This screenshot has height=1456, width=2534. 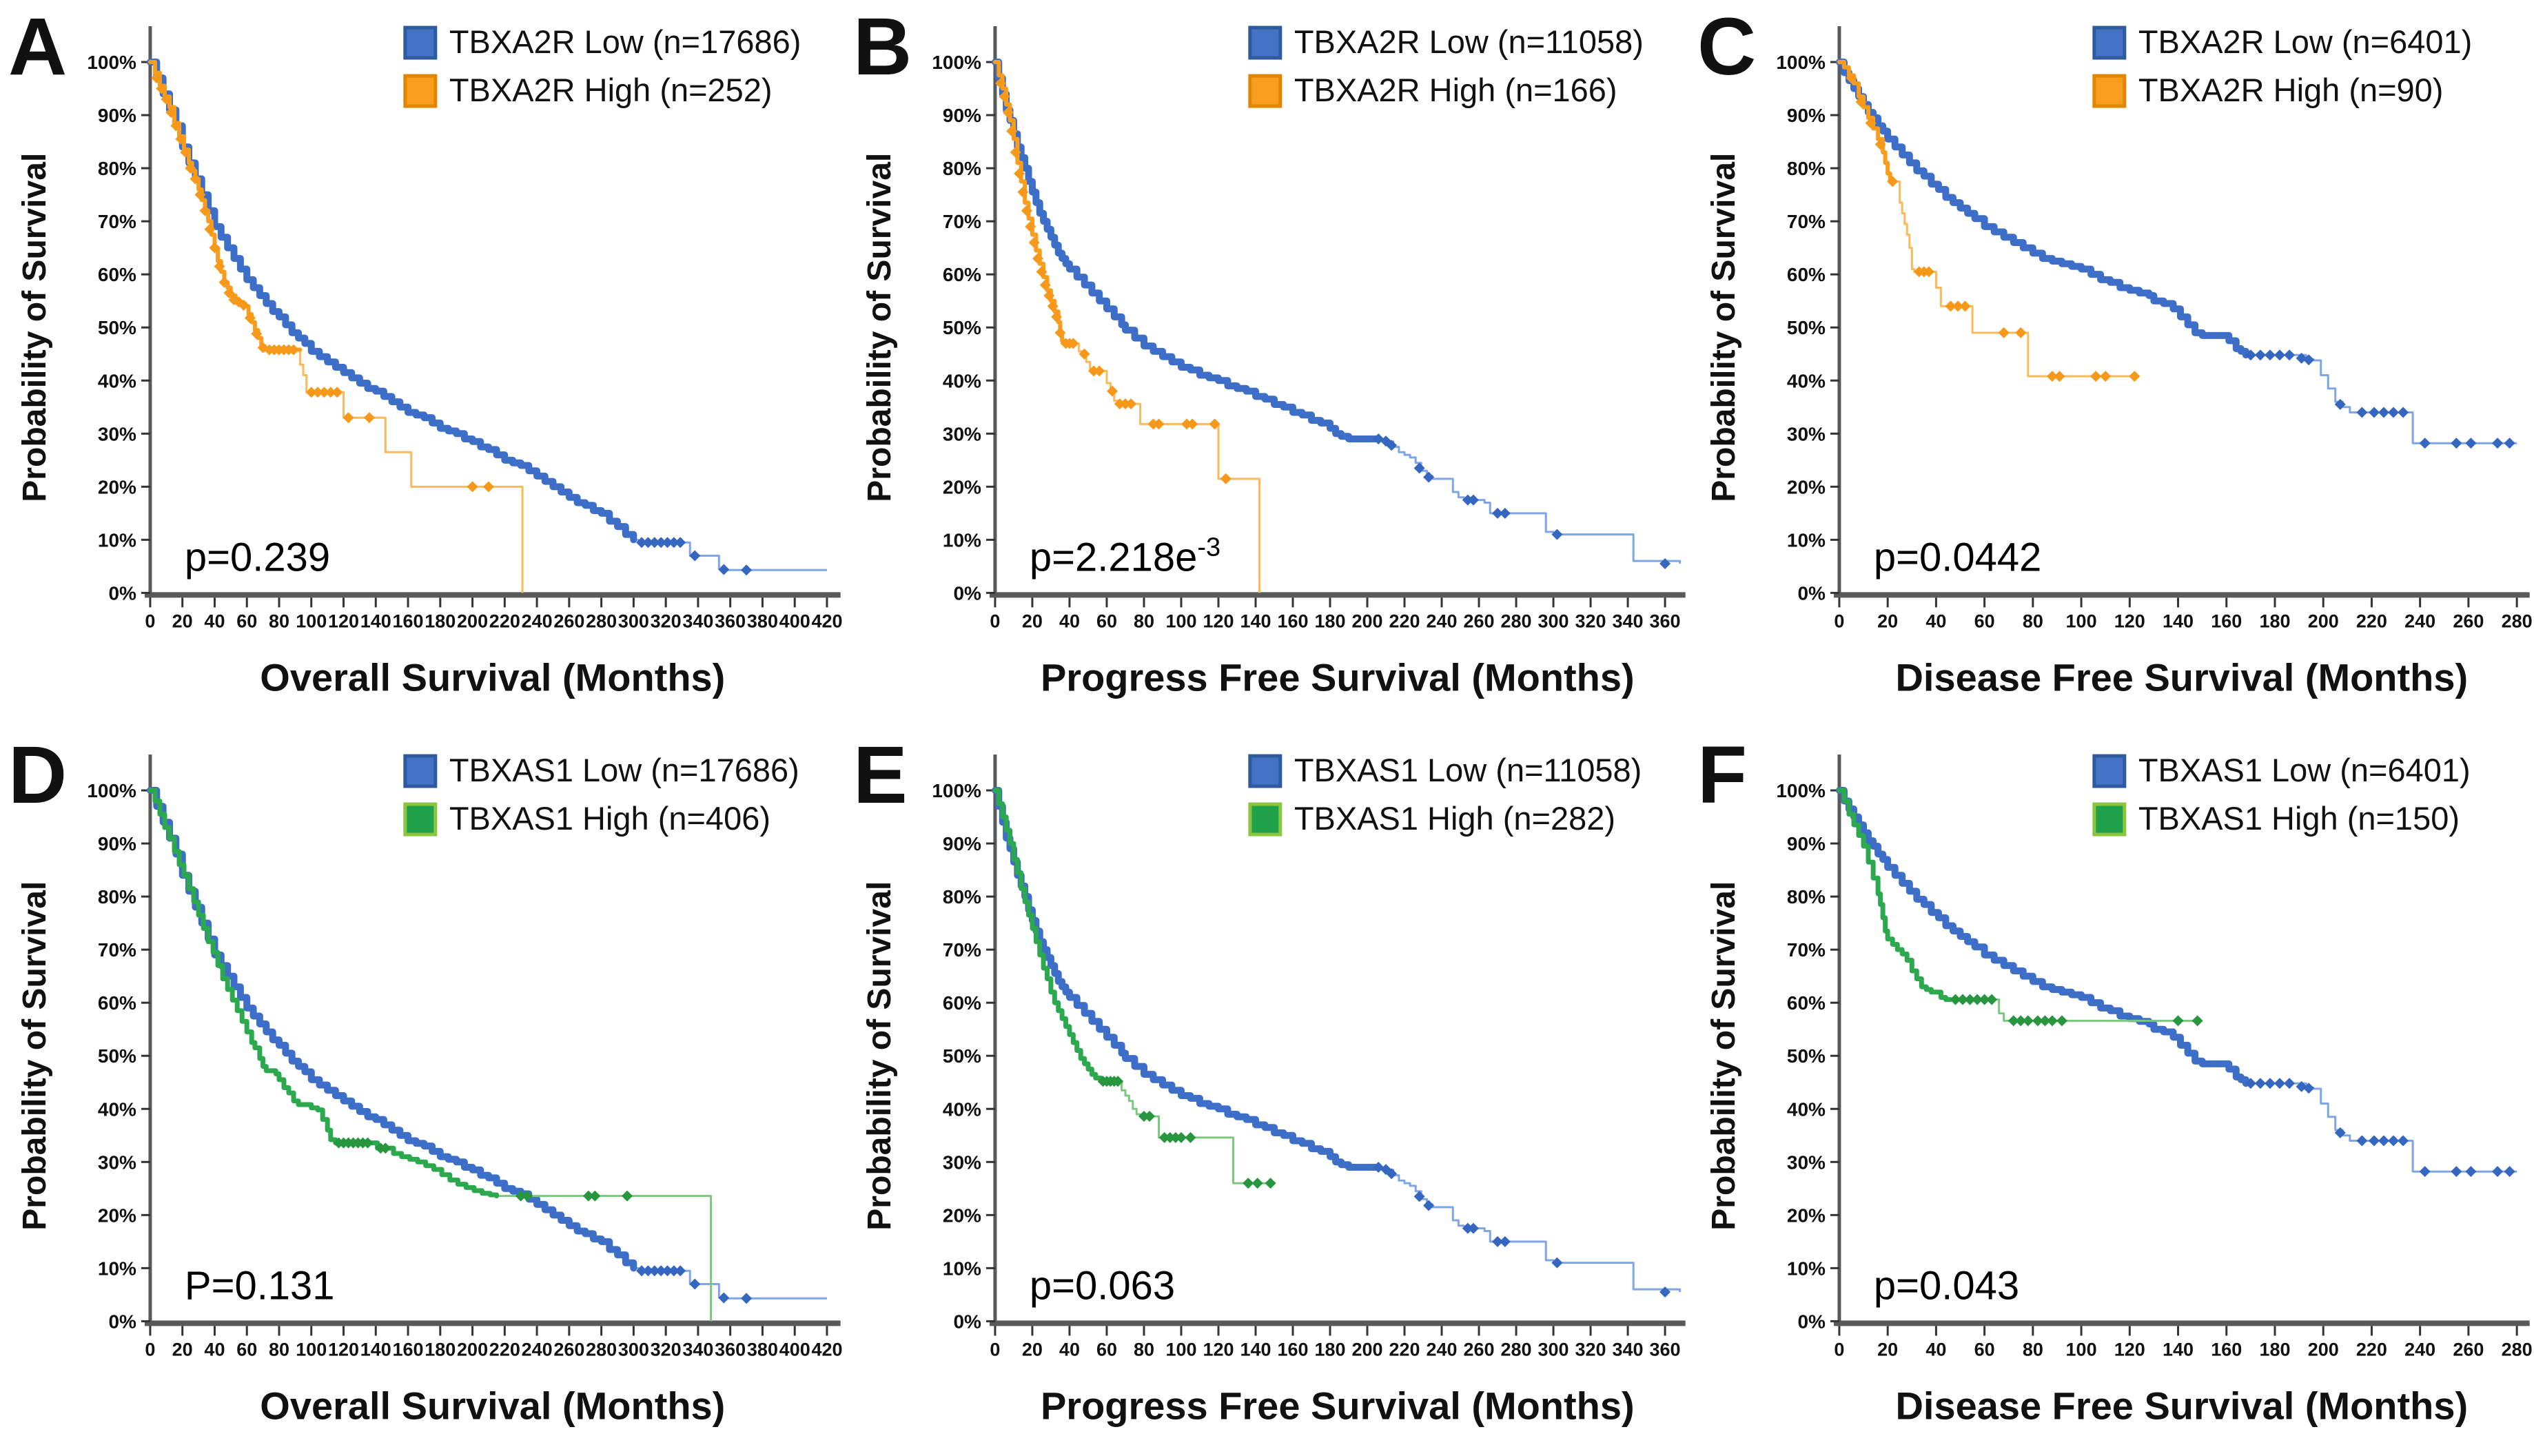 What do you see at coordinates (1478, 621) in the screenshot?
I see `x-tick-label: 260` at bounding box center [1478, 621].